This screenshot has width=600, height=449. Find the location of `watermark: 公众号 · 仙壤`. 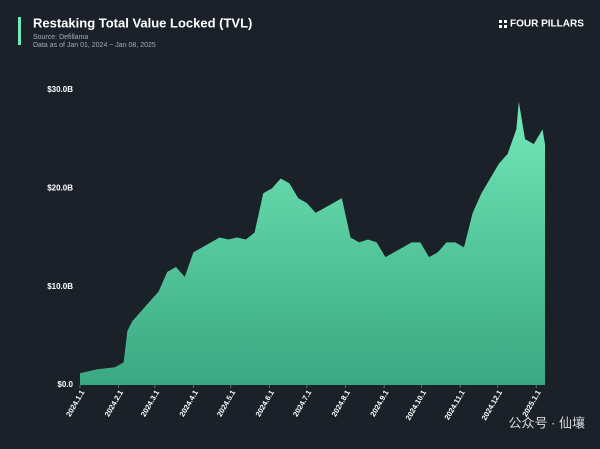

watermark: 公众号 · 仙壤 is located at coordinates (546, 422).